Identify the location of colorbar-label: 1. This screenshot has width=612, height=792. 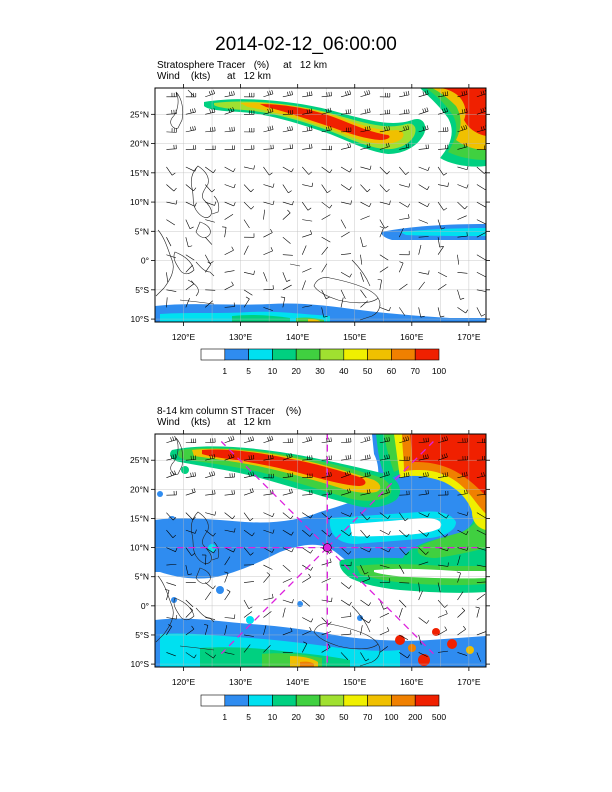
(224, 371).